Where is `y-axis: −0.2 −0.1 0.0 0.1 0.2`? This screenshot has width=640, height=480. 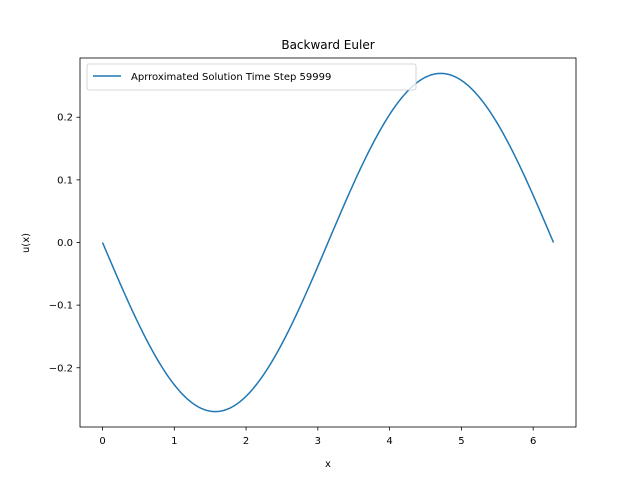
y-axis: −0.2 −0.1 0.0 0.1 0.2 is located at coordinates (64, 243).